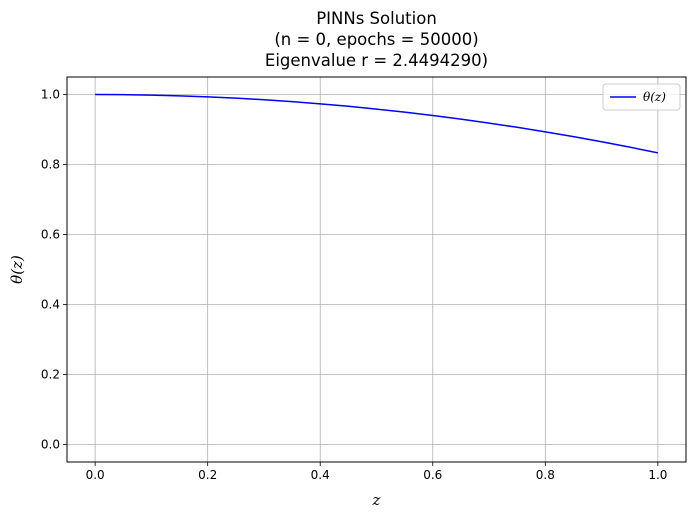 The height and width of the screenshot is (519, 697). I want to click on legend-box, so click(641, 97).